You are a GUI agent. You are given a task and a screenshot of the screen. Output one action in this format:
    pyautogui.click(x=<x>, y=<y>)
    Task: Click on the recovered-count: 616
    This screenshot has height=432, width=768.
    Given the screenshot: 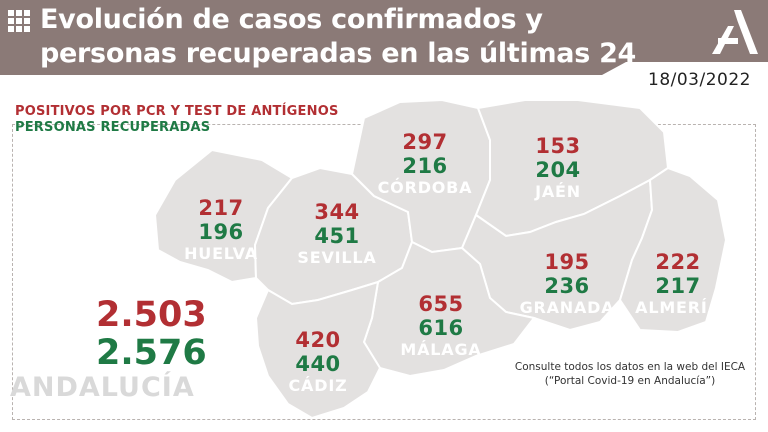 What is the action you would take?
    pyautogui.click(x=441, y=328)
    